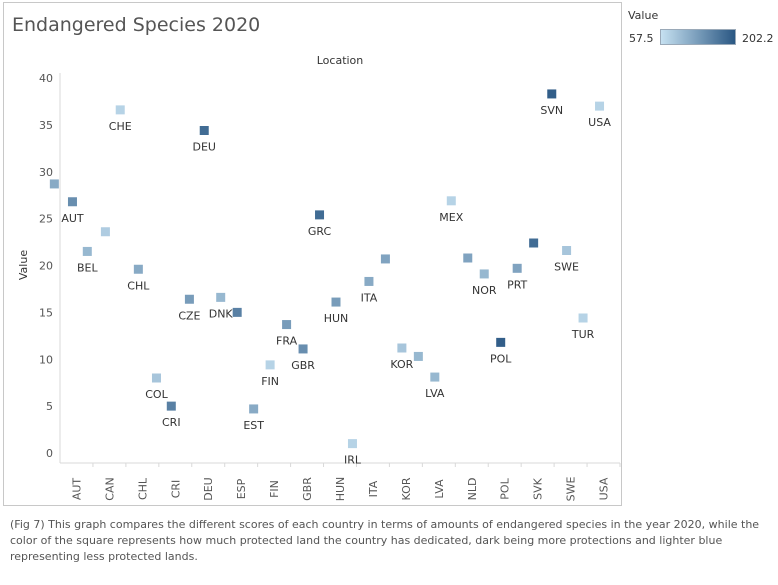 This screenshot has width=778, height=585. I want to click on x-tick-label: LVA, so click(439, 489).